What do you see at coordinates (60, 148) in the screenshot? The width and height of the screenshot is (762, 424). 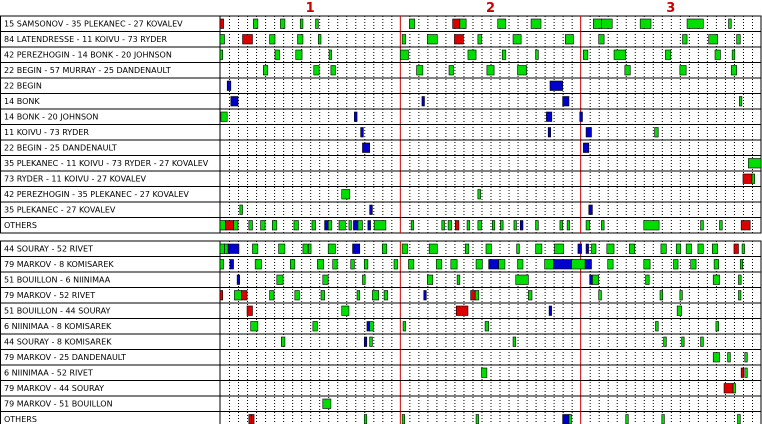 I see `row-label: 22 BEGIN - 25 DANDENAULT` at bounding box center [60, 148].